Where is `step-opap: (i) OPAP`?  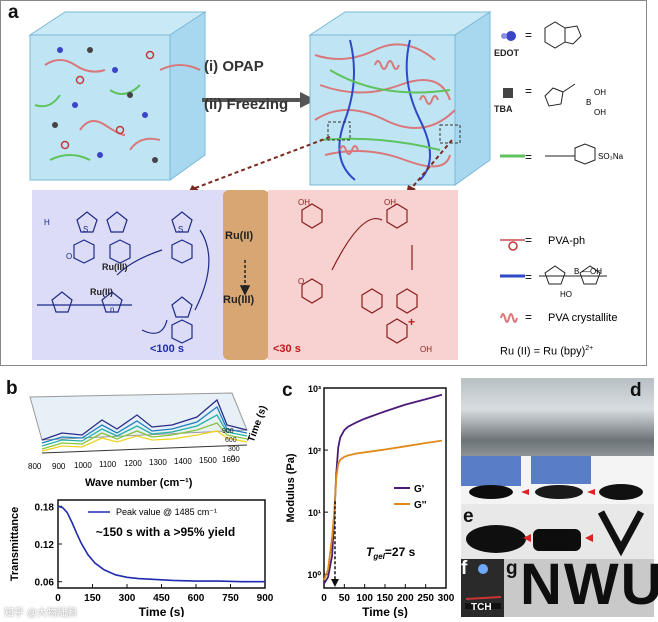
step-opap: (i) OPAP is located at coordinates (234, 66).